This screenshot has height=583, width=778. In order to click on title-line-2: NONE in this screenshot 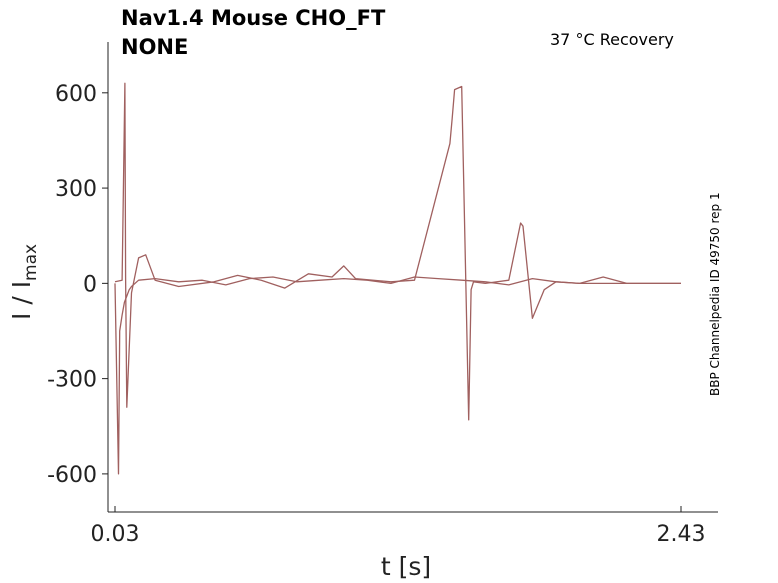, I will do `click(155, 47)`.